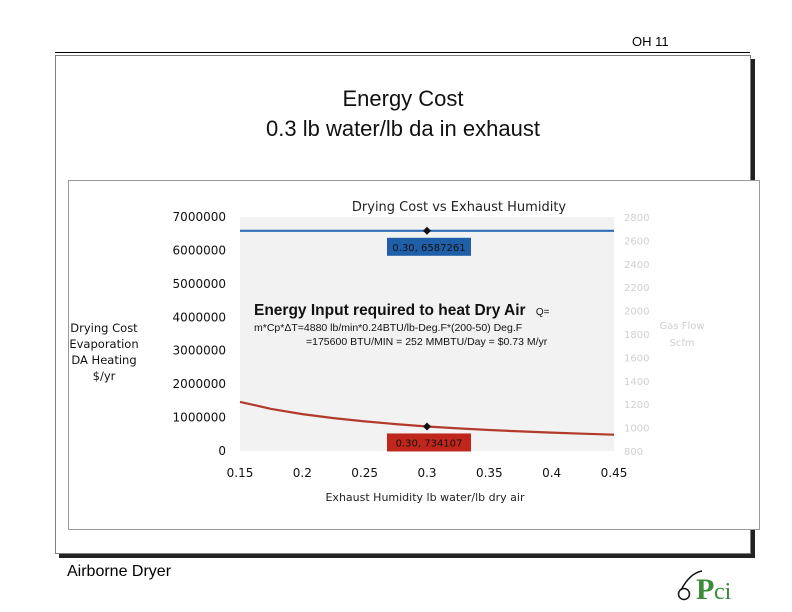 This screenshot has width=792, height=612. I want to click on data-label-1: 0.30, 6587261, so click(428, 248).